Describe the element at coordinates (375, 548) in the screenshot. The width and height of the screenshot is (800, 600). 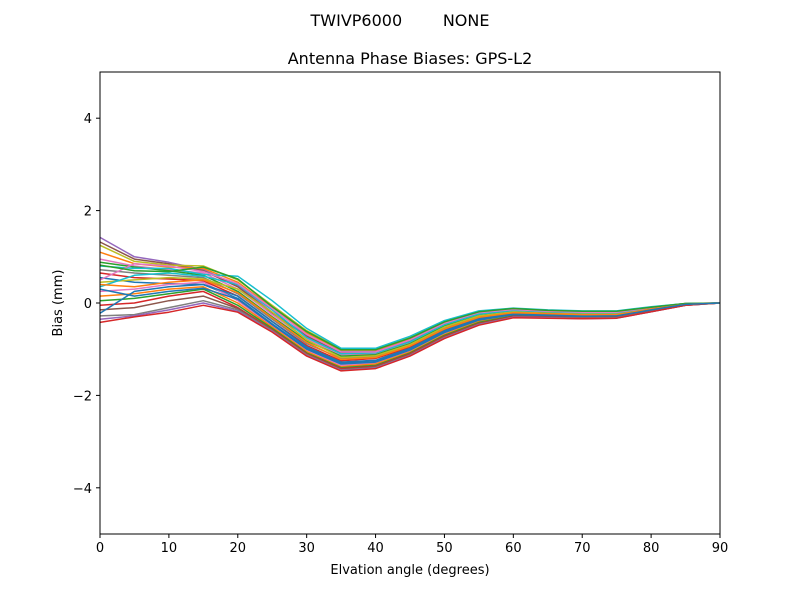
I see `x-tick-label: 40` at that location.